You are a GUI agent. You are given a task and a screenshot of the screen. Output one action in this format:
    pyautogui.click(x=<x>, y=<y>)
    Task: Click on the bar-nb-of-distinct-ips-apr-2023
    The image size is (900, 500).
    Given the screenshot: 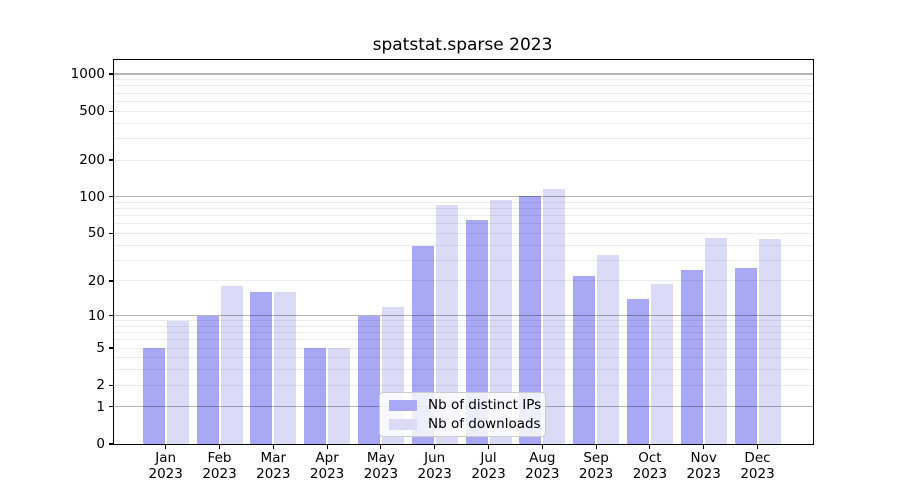 What is the action you would take?
    pyautogui.click(x=315, y=396)
    